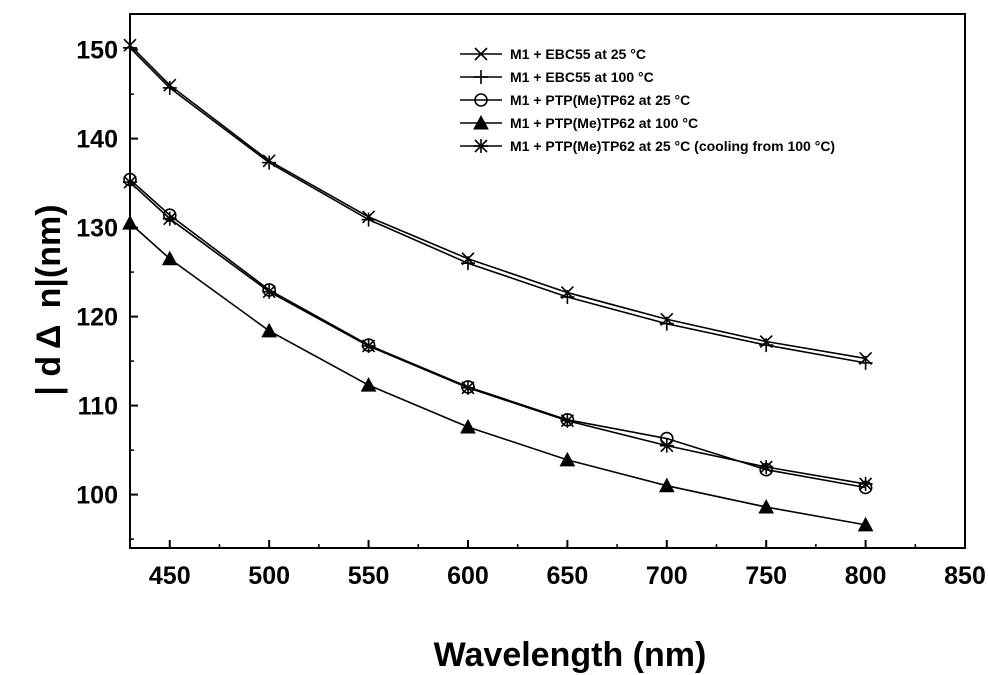  I want to click on y-tick-label: 150, so click(97, 51).